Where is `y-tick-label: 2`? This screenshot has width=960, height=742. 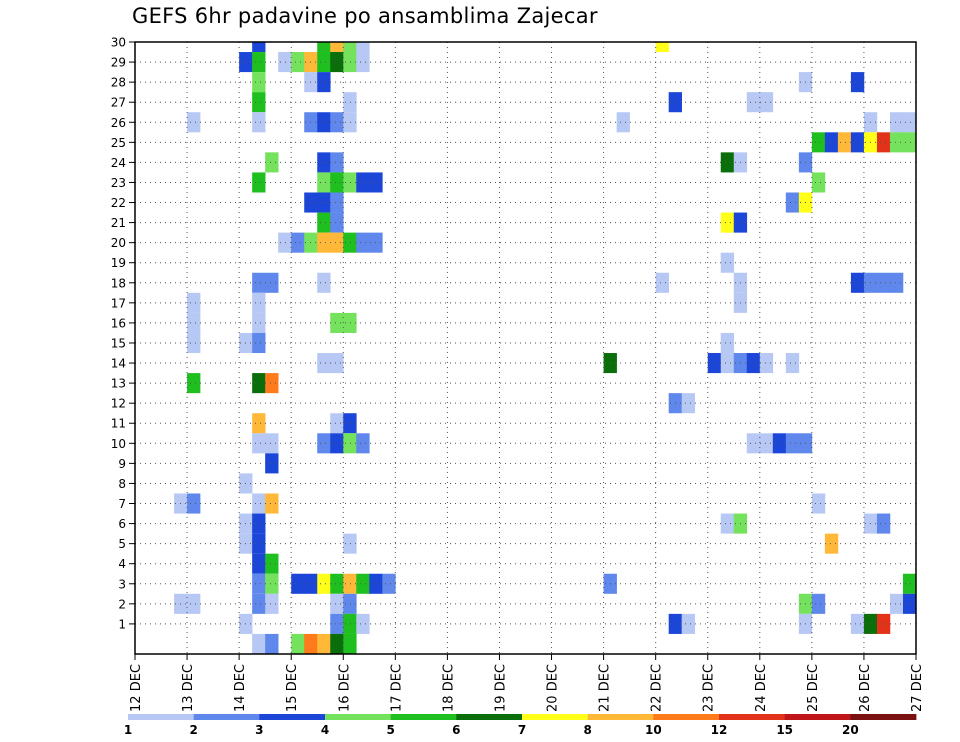
y-tick-label: 2 is located at coordinates (122, 604).